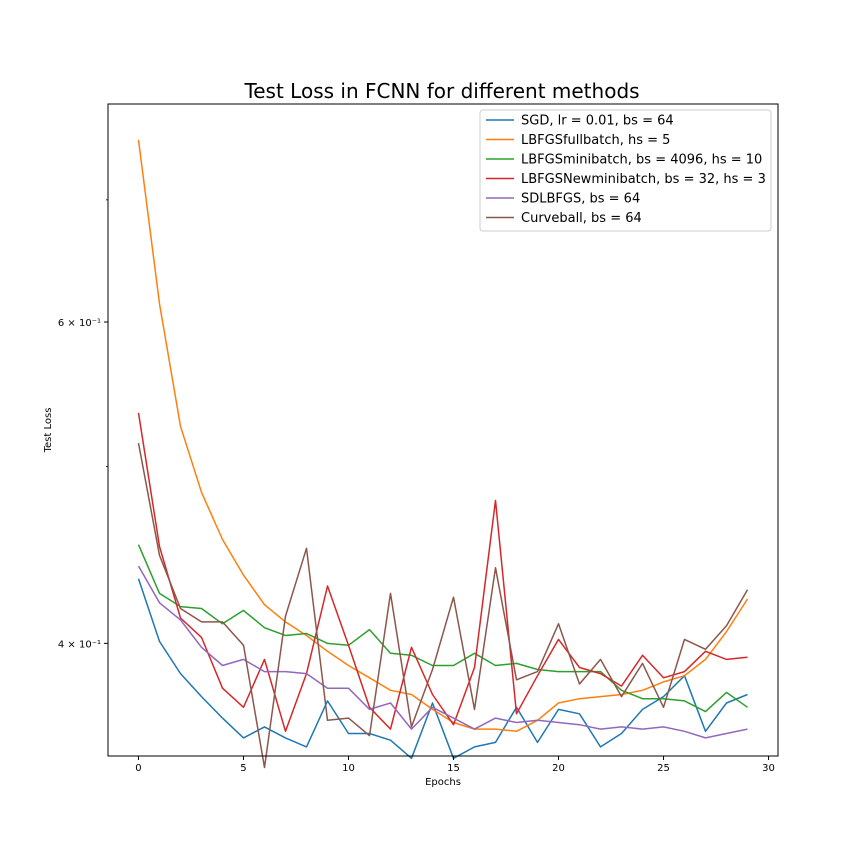  I want to click on y-tick-label: 4 × 10⁻¹, so click(79, 644).